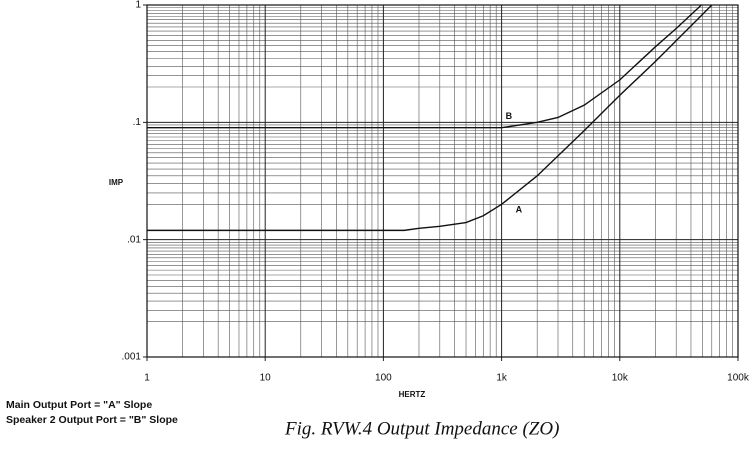  I want to click on y-tick-label: .01, so click(134, 239).